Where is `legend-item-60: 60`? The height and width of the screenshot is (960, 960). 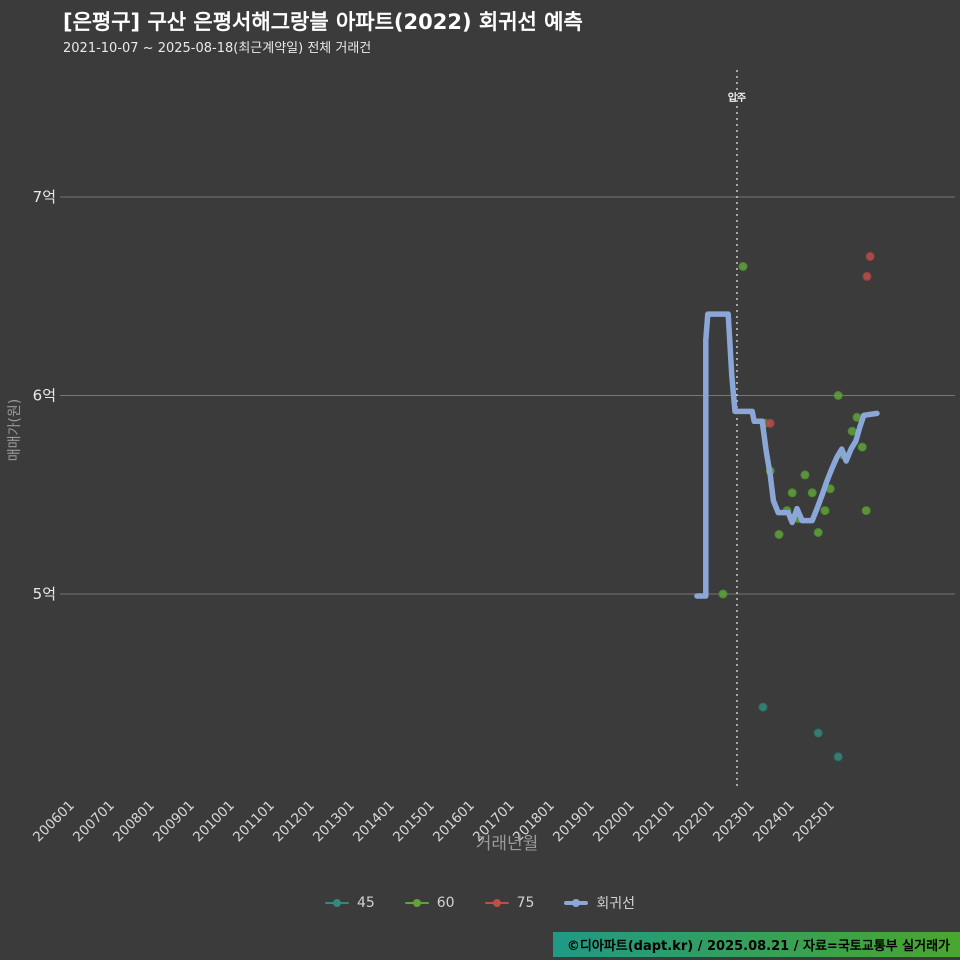 legend-item-60: 60 is located at coordinates (429, 903).